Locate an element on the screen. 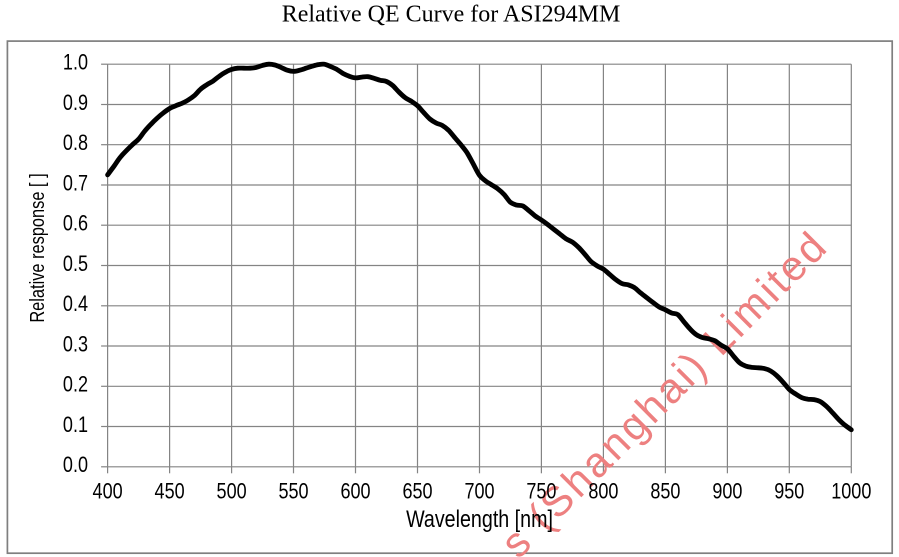  svg-text: 600 is located at coordinates (355, 492).